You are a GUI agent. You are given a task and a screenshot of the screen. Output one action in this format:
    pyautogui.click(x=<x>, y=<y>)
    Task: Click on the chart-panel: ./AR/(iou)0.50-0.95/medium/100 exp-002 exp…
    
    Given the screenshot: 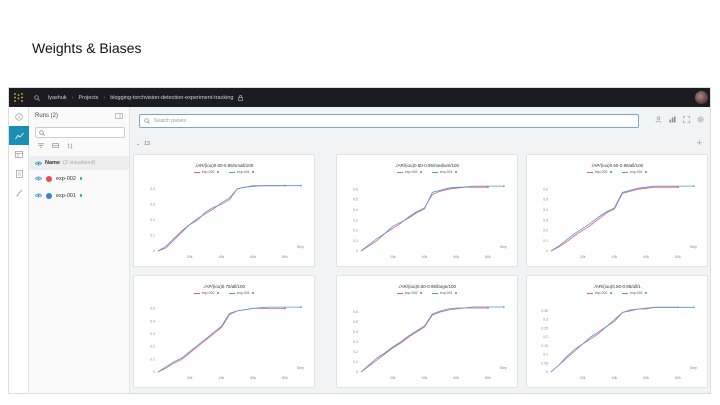 What is the action you would take?
    pyautogui.click(x=427, y=210)
    